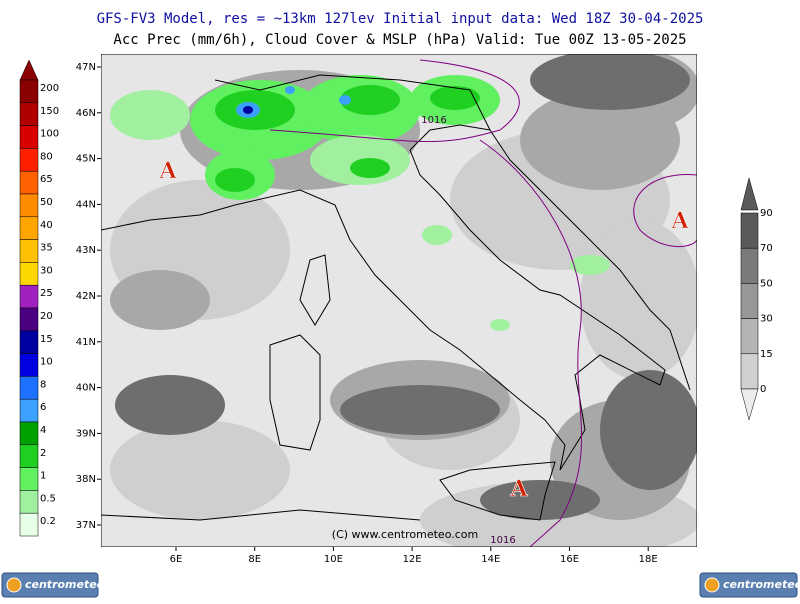  I want to click on lon-label: 16E, so click(569, 559).